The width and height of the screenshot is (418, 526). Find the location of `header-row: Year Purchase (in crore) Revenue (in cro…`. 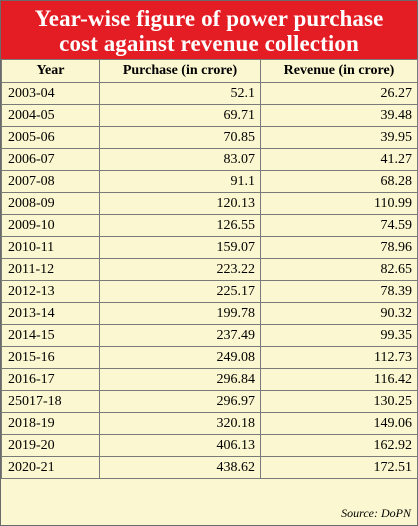

header-row: Year Purchase (in crore) Revenue (in cro… is located at coordinates (209, 71).